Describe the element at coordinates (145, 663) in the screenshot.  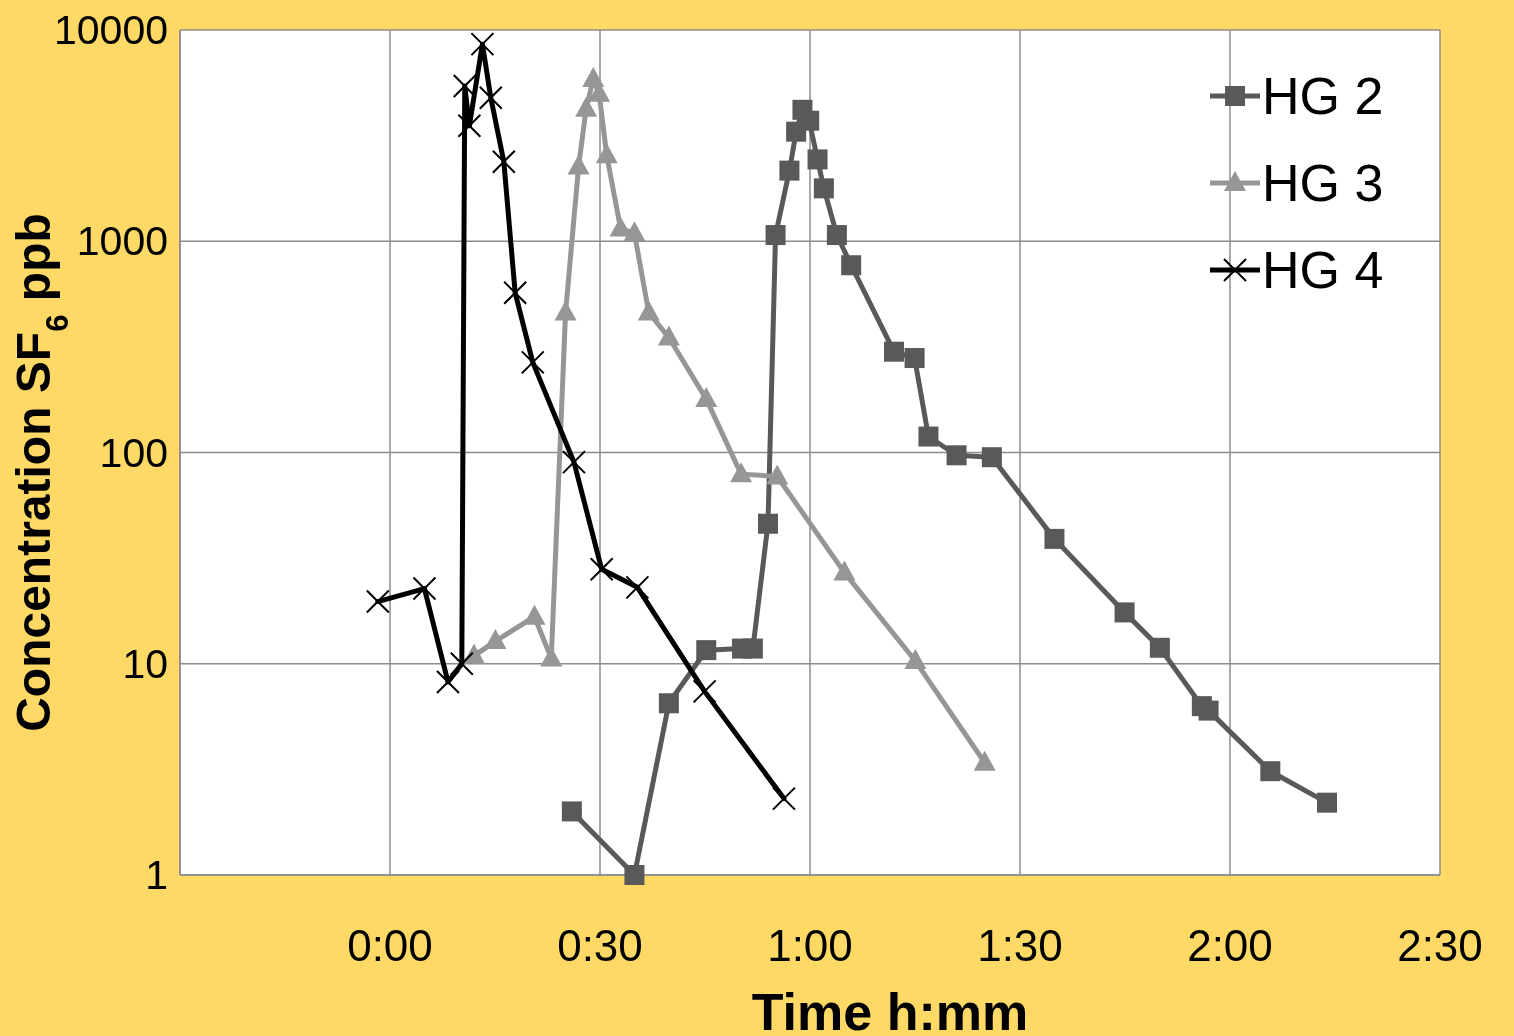
I see `y-tick-label: 10` at that location.